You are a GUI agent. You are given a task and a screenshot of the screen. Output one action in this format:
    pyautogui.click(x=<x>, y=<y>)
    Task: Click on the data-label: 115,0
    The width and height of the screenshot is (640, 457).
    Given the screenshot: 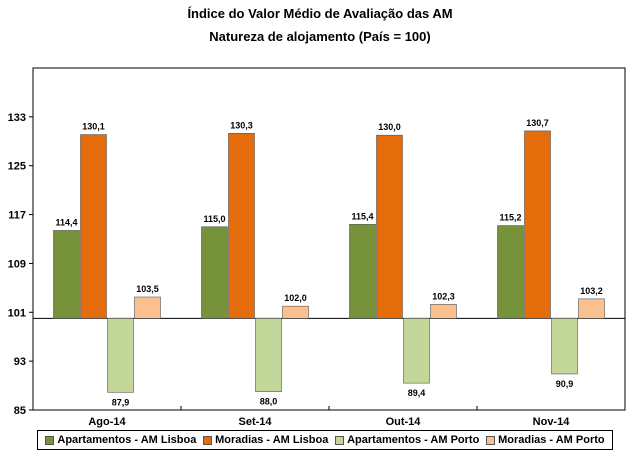 What is the action you would take?
    pyautogui.click(x=214, y=219)
    